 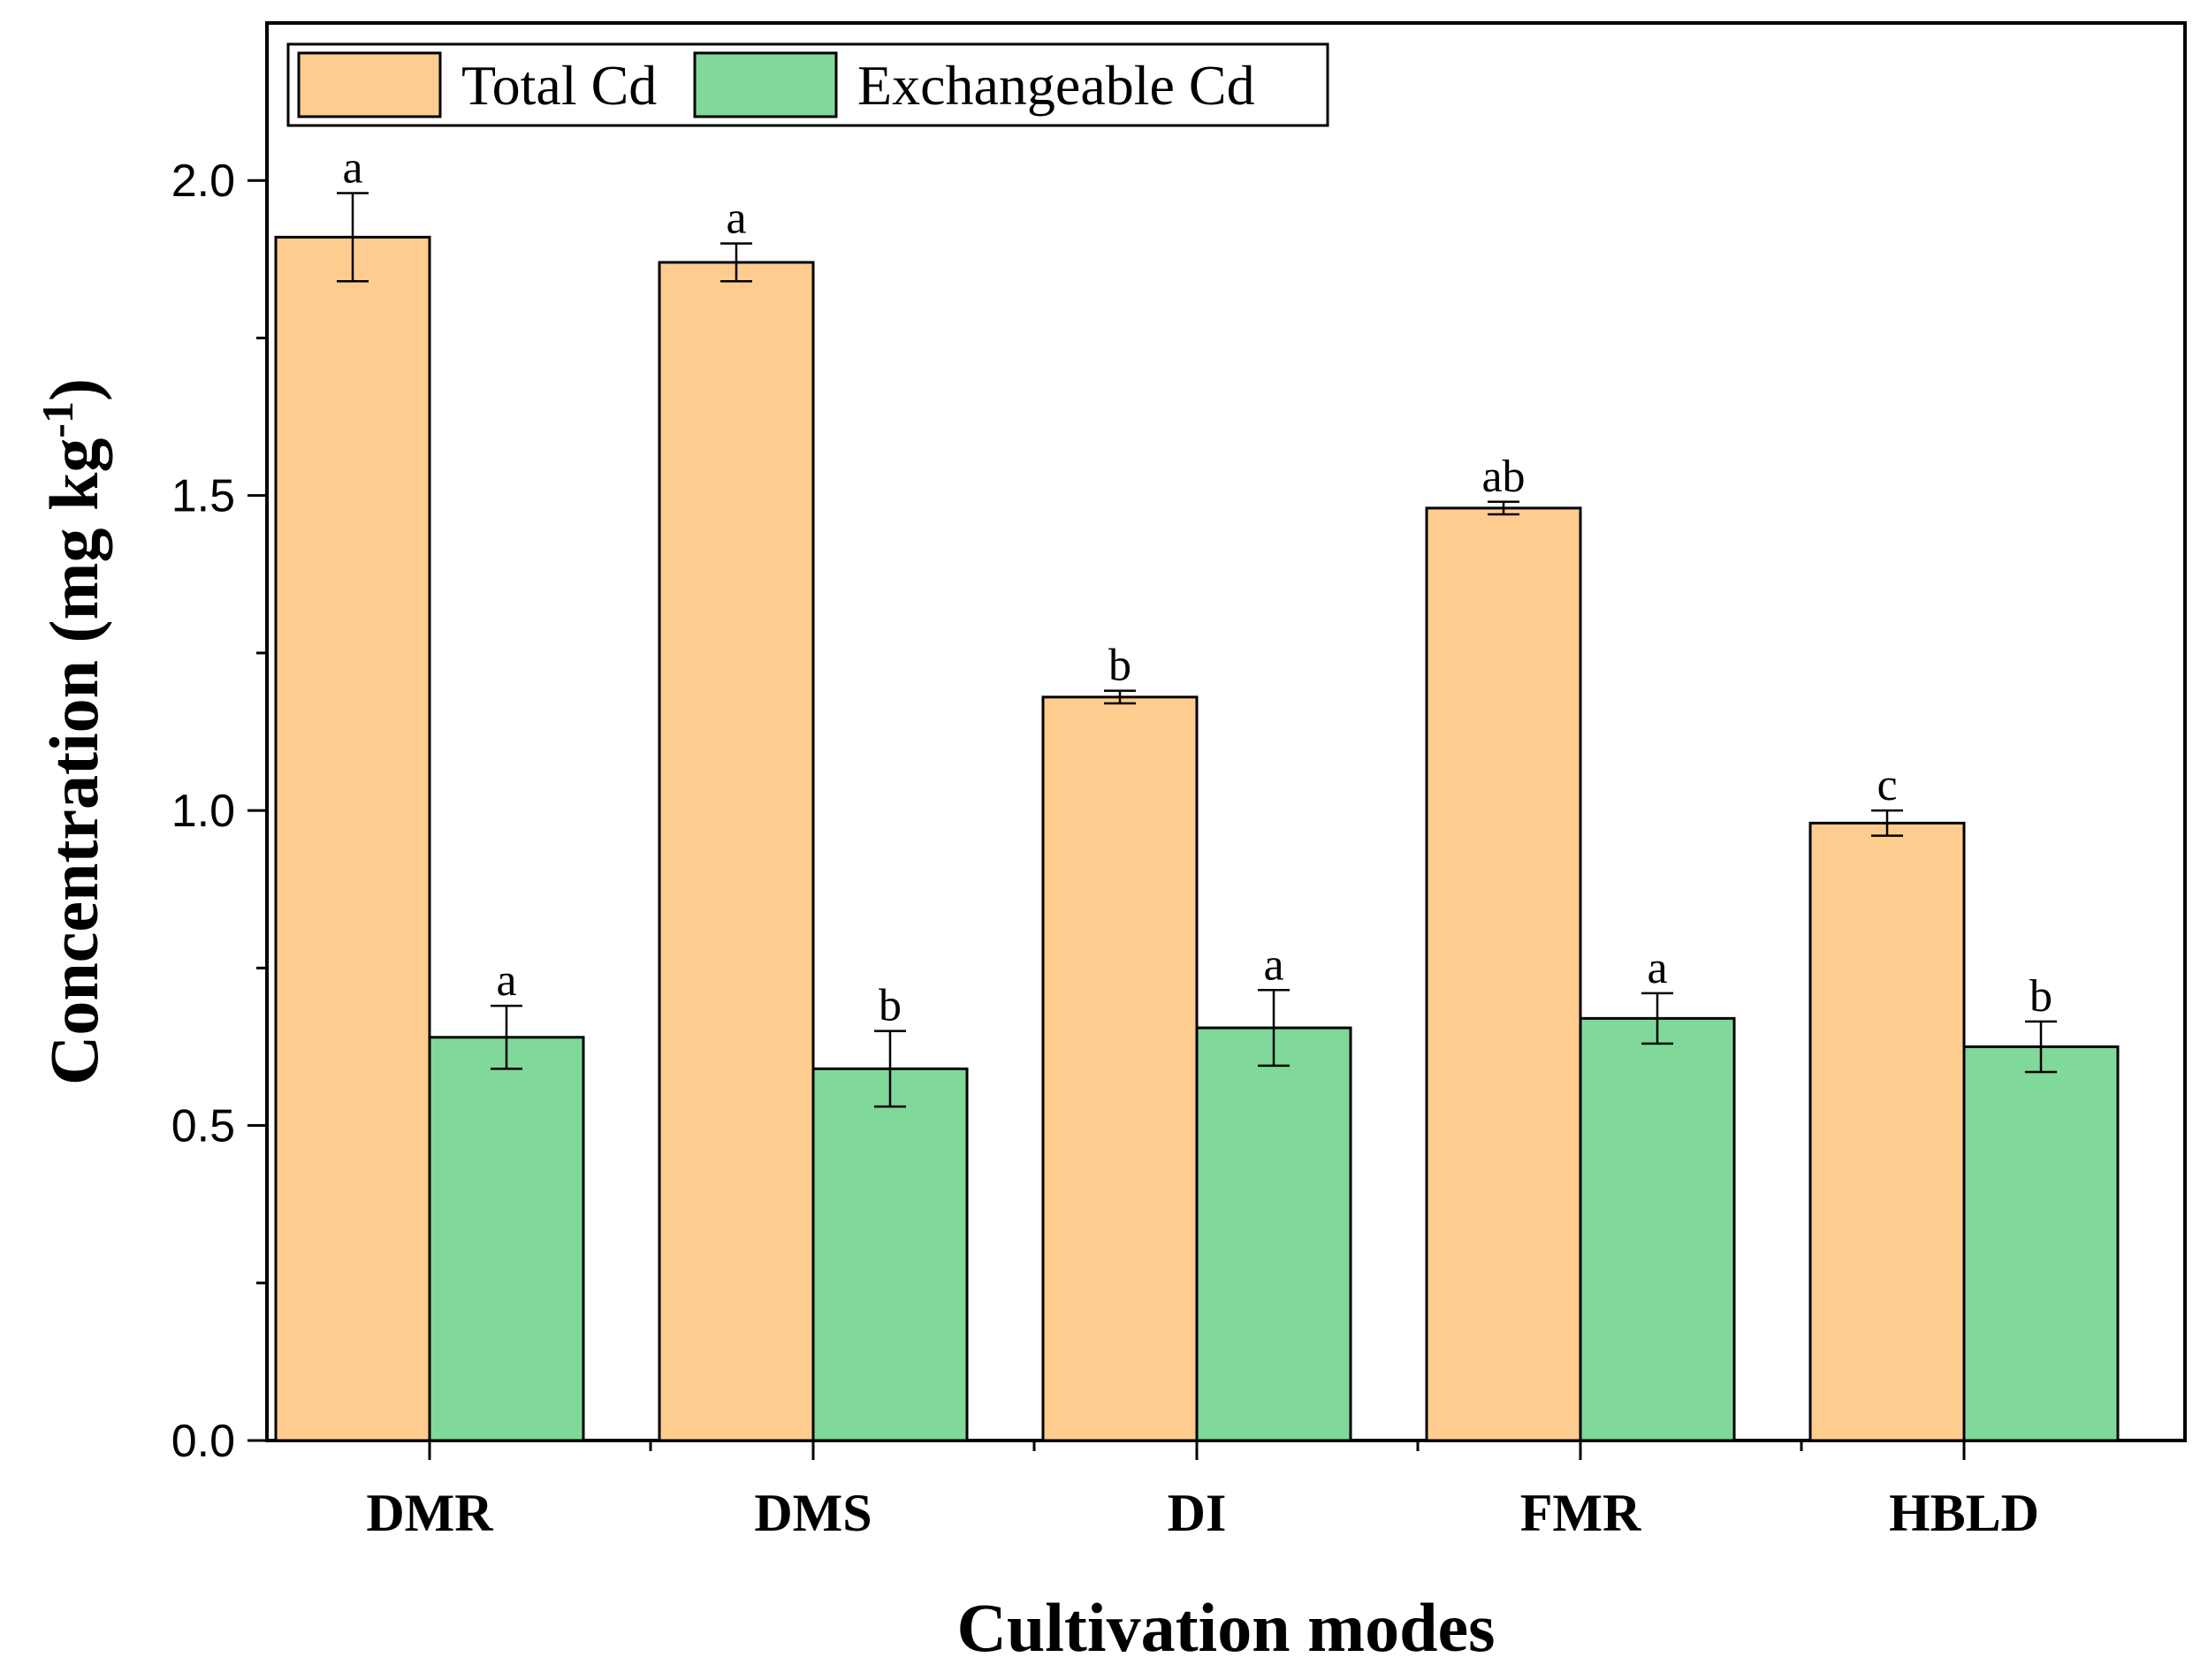 I want to click on bar-exchangeable-cd-di, so click(x=1273, y=1234).